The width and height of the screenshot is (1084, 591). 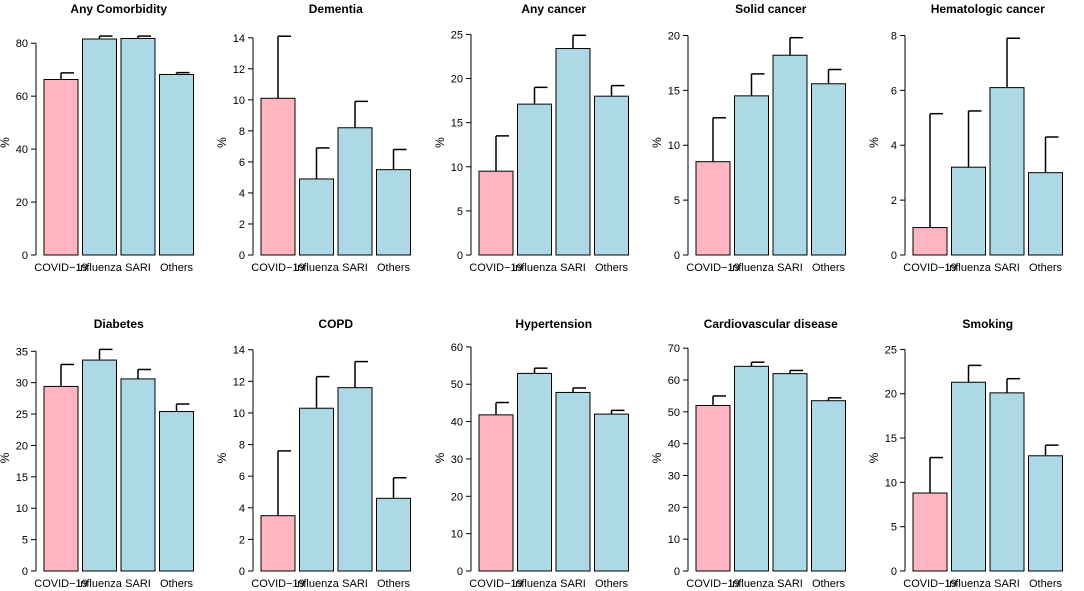 What do you see at coordinates (460, 256) in the screenshot?
I see `panel-2-ytick-label: 0` at bounding box center [460, 256].